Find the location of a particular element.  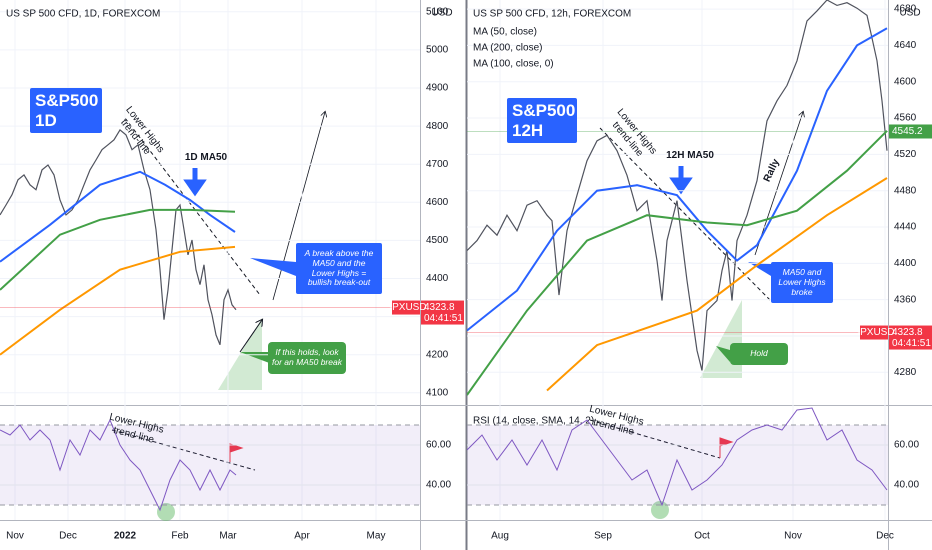

rsi-title: RSI (14, close, SMA, 14, 2) is located at coordinates (533, 421).